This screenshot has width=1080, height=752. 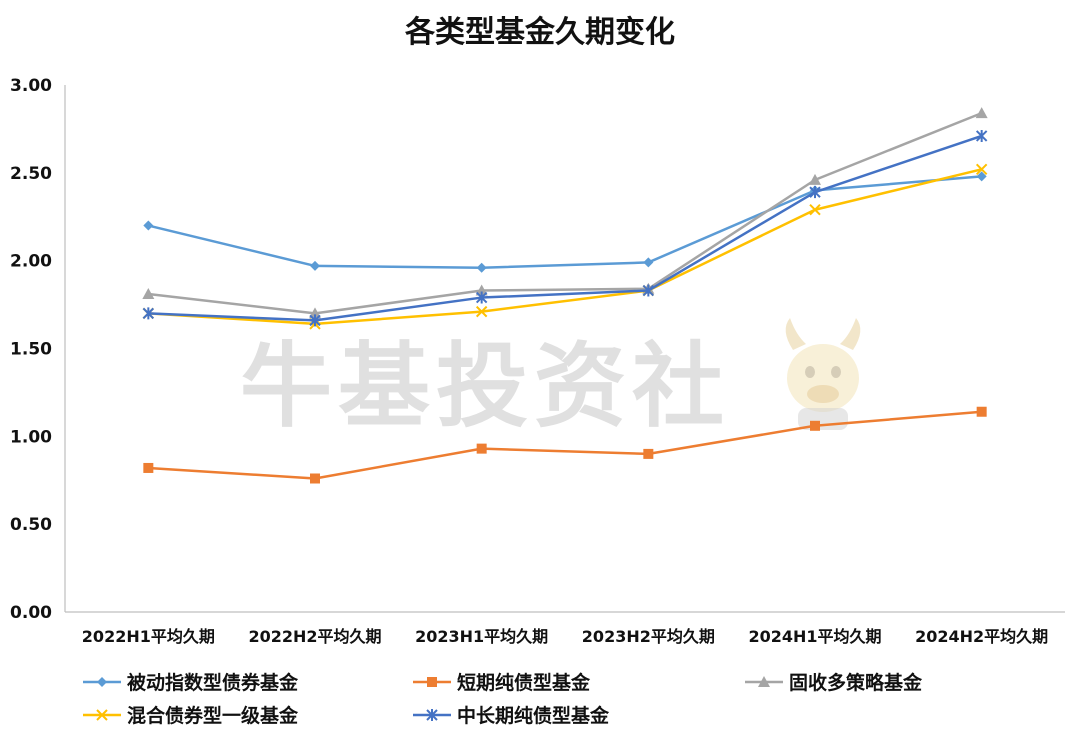 What do you see at coordinates (314, 636) in the screenshot?
I see `x-tick-label: 2022H2平均久期` at bounding box center [314, 636].